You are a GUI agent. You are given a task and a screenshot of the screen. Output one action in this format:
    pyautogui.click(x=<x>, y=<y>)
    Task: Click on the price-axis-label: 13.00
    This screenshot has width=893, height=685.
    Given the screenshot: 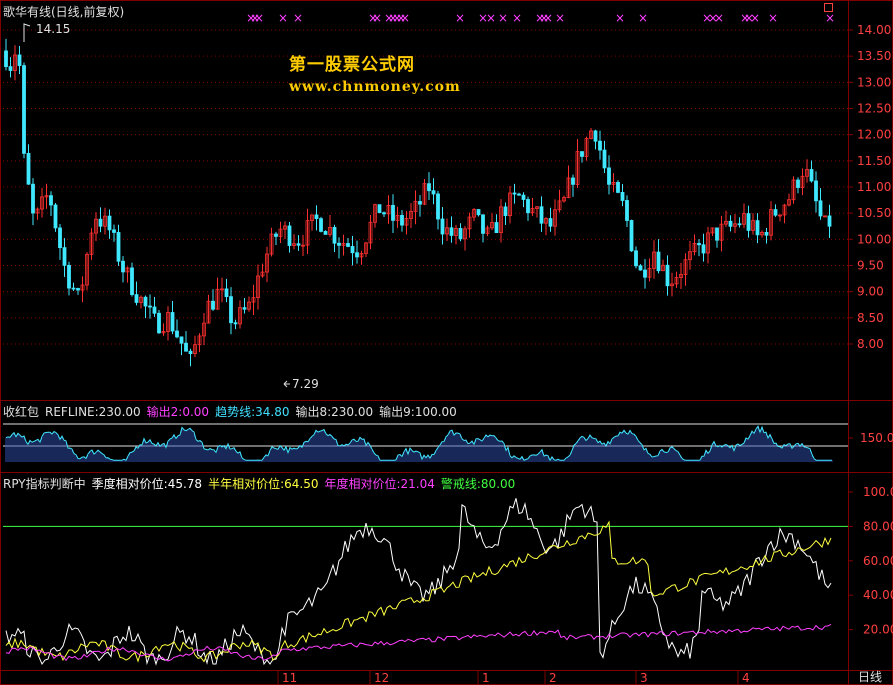 What is the action you would take?
    pyautogui.click(x=874, y=82)
    